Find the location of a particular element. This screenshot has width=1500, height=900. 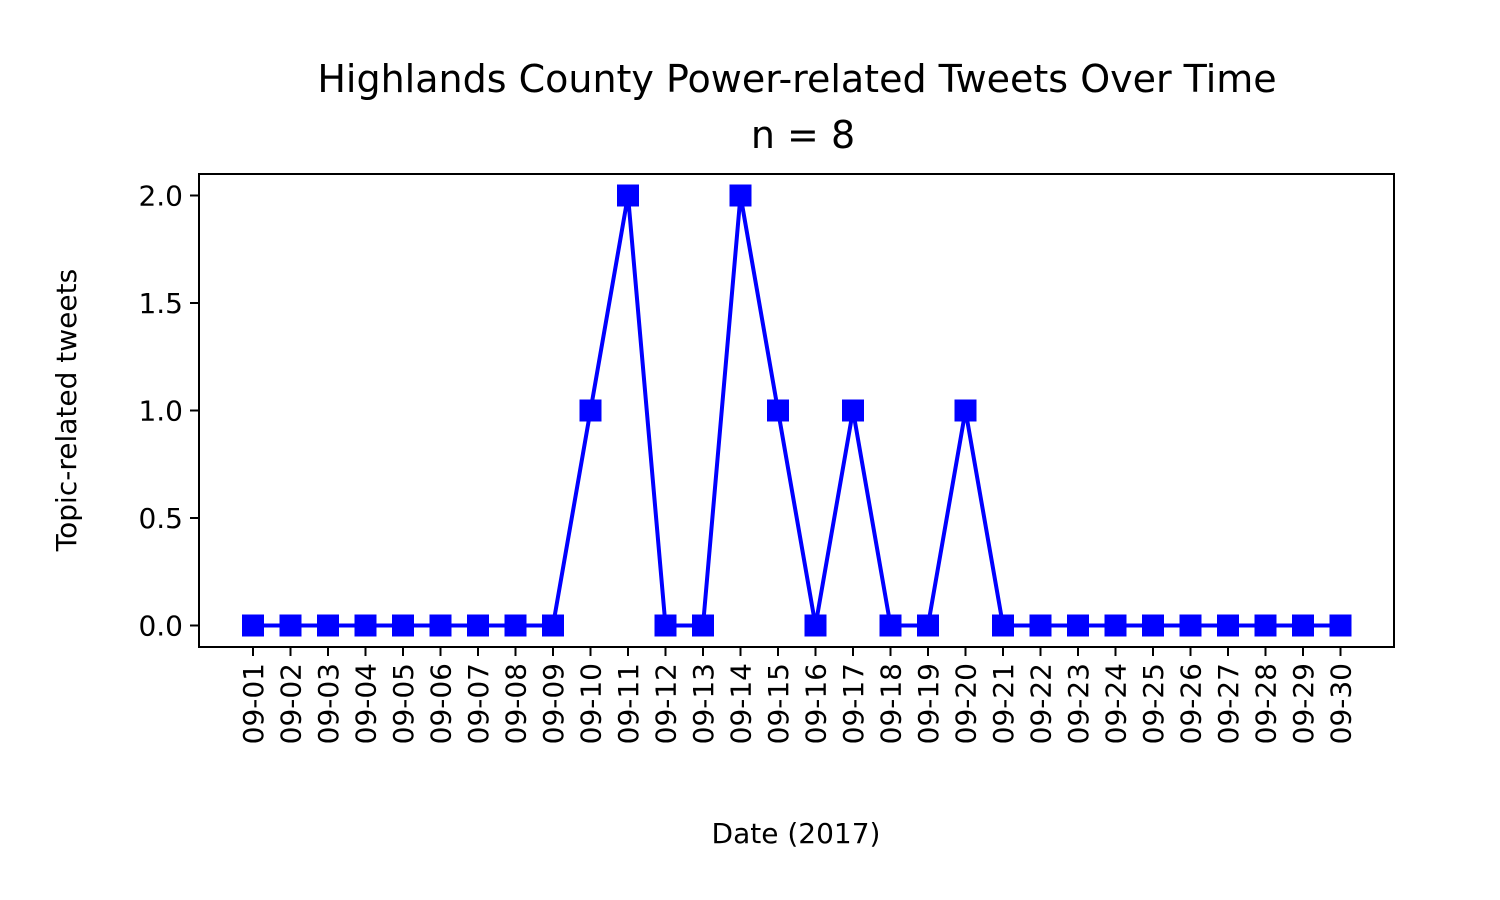

x-tick-label: 09-15 is located at coordinates (778, 703).